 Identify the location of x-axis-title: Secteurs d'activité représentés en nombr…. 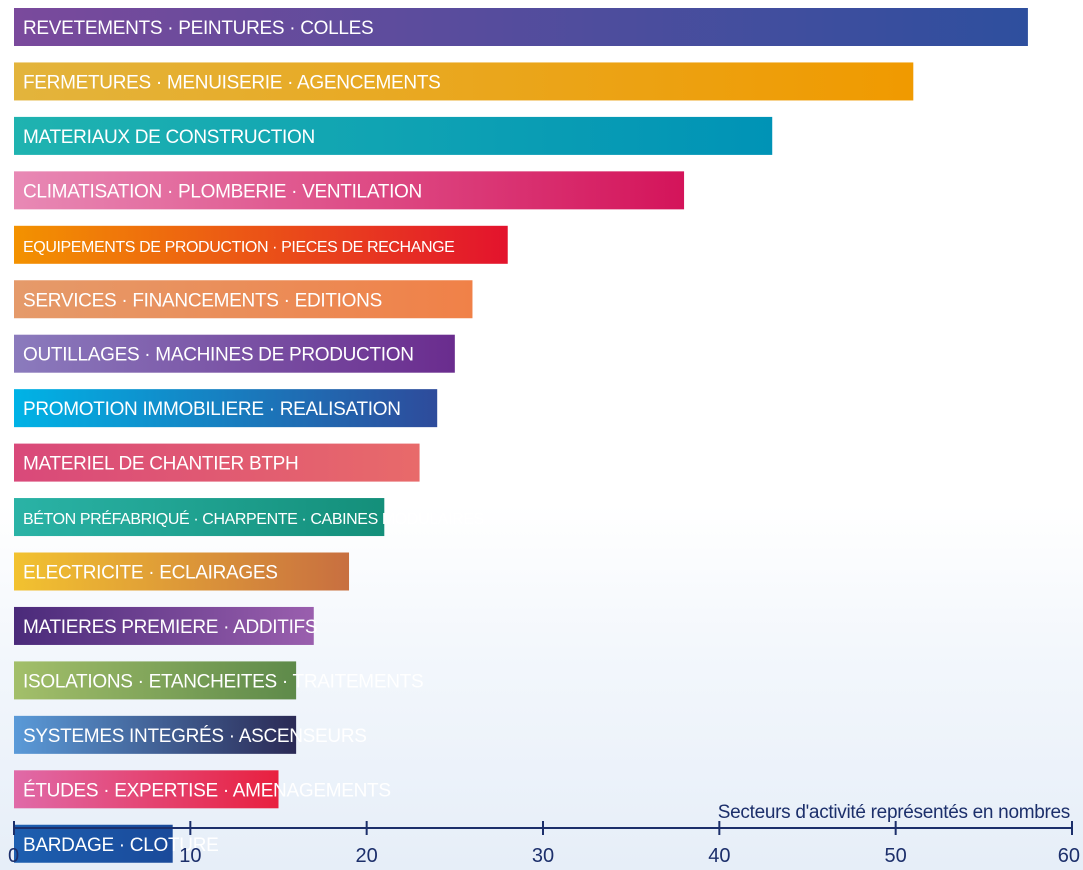
(894, 812).